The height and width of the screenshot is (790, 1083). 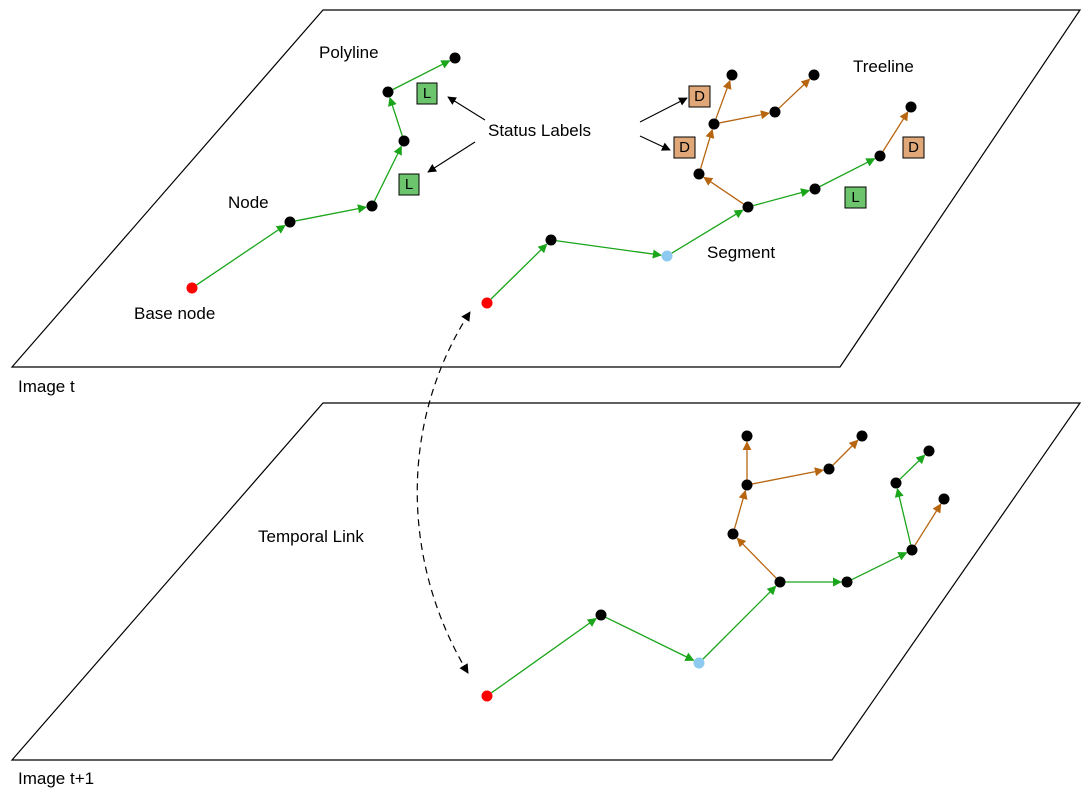 I want to click on node-c10, so click(x=747, y=485).